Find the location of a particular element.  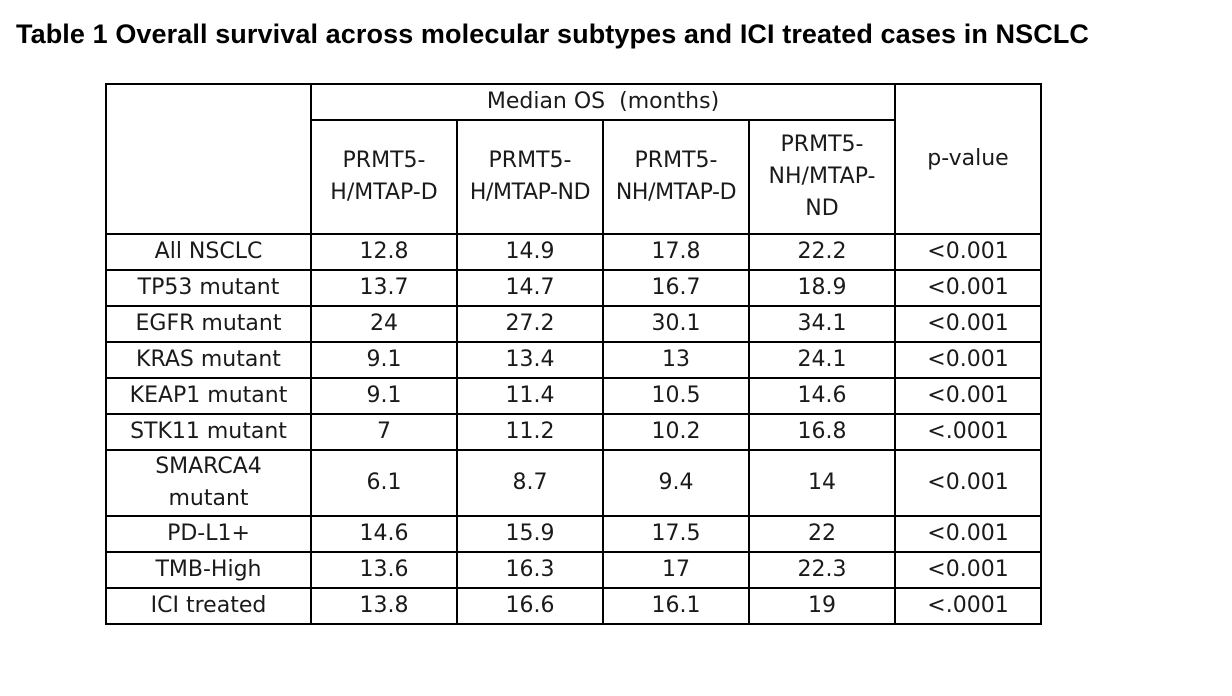

table-cell: 17.8 is located at coordinates (676, 252).